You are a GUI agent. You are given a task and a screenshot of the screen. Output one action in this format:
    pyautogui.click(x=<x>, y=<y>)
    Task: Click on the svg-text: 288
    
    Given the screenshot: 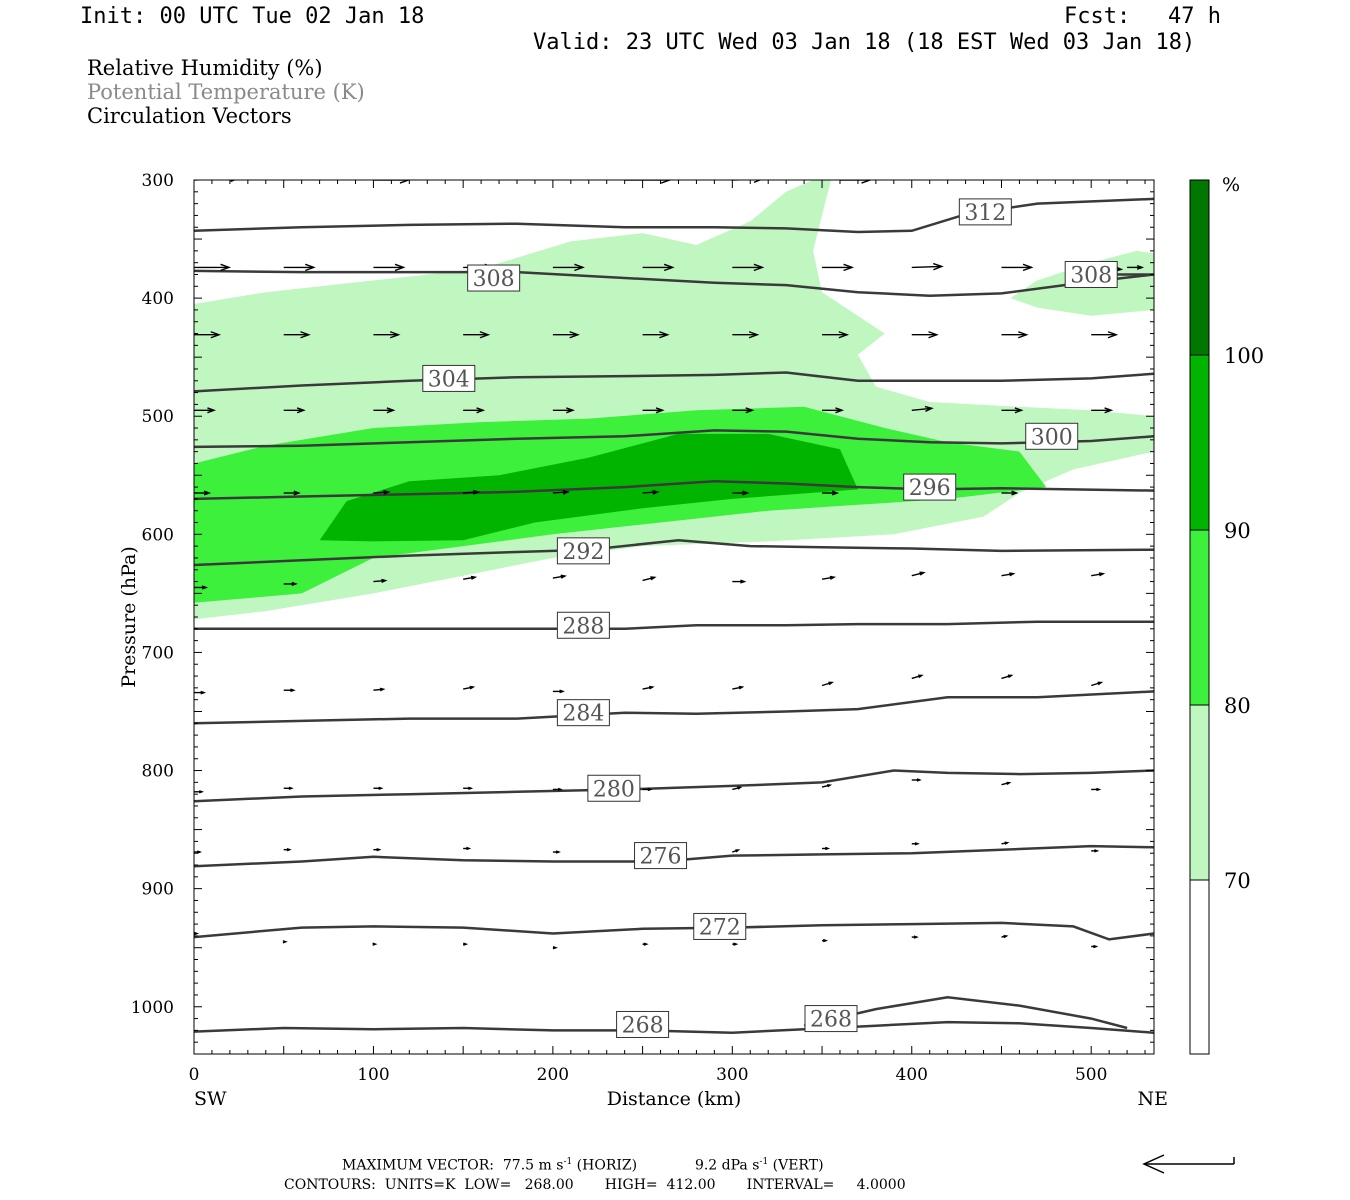 What is the action you would take?
    pyautogui.click(x=583, y=626)
    